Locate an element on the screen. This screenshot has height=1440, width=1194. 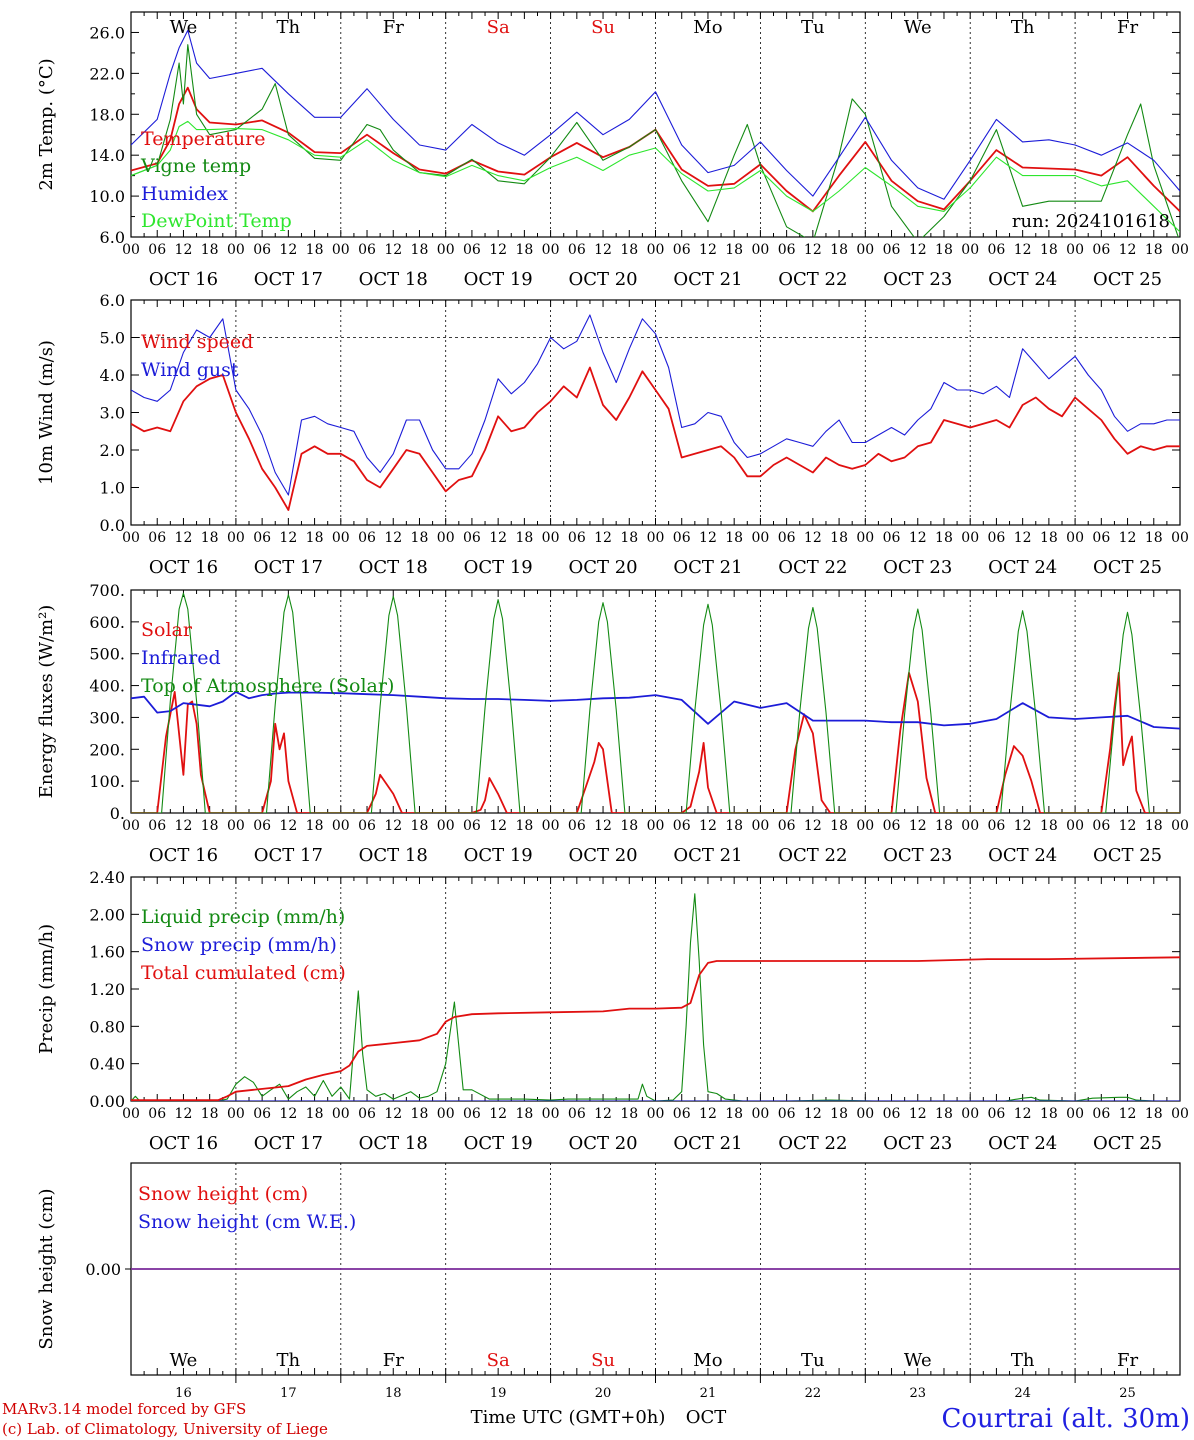
date-label: OCT 16 is located at coordinates (183, 279).